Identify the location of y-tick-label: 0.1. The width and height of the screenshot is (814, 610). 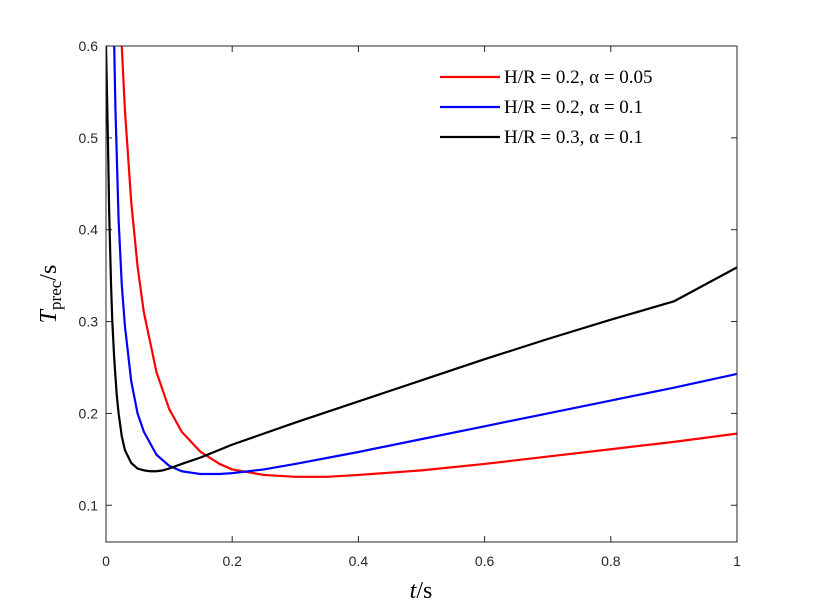
(89, 505).